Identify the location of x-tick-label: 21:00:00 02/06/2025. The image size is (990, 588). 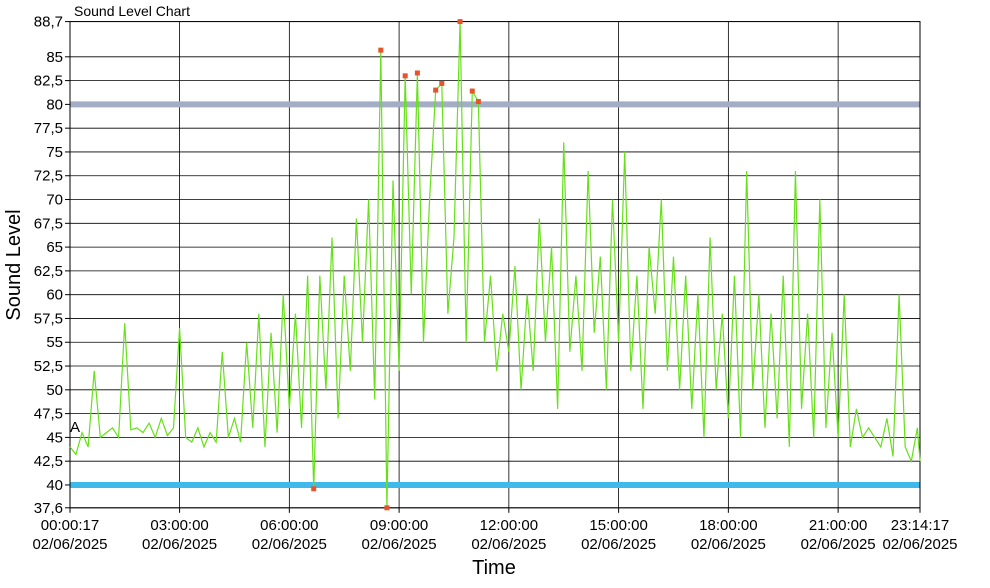
(838, 535).